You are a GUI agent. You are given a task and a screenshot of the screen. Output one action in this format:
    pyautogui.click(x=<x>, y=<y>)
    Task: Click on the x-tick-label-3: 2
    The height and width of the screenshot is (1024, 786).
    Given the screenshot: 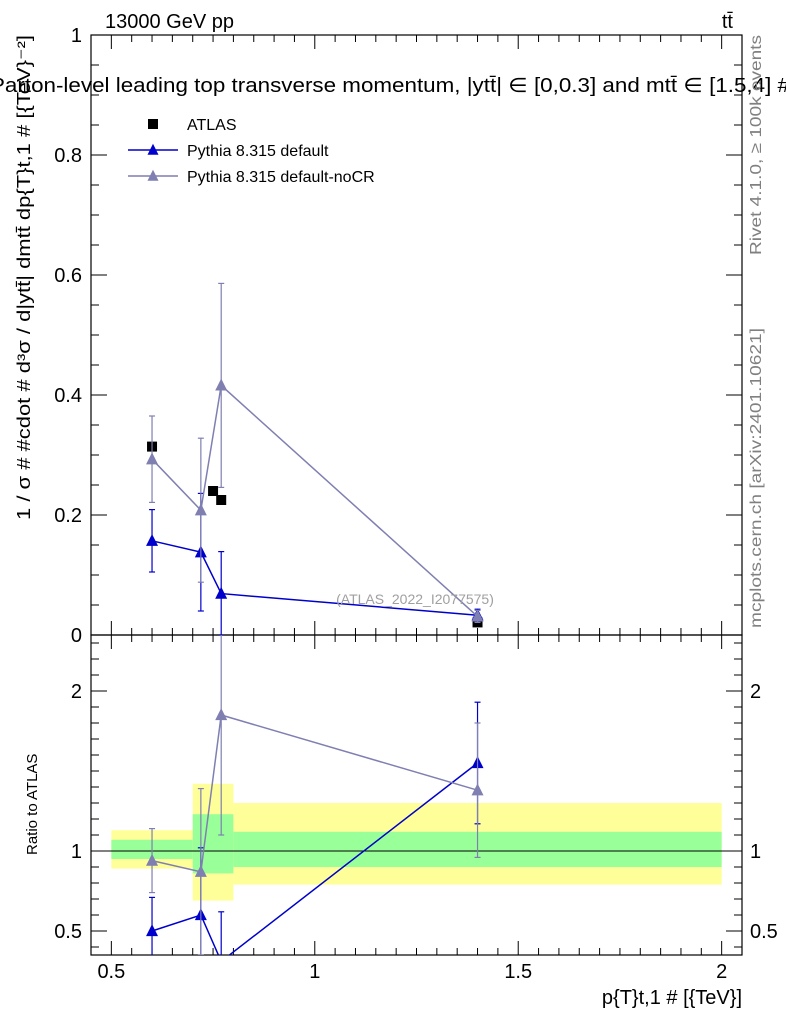 What is the action you would take?
    pyautogui.click(x=721, y=972)
    